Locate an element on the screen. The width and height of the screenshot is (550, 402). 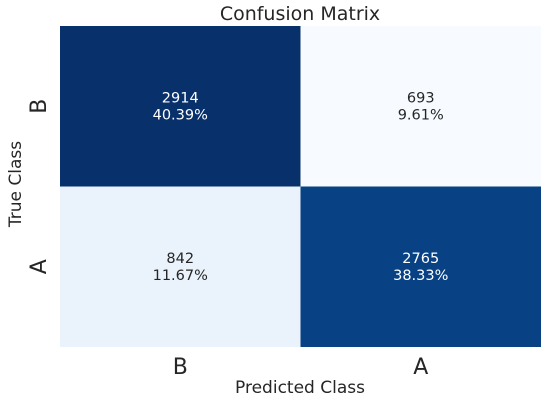
cell-percent-label: 40.39% is located at coordinates (180, 115).